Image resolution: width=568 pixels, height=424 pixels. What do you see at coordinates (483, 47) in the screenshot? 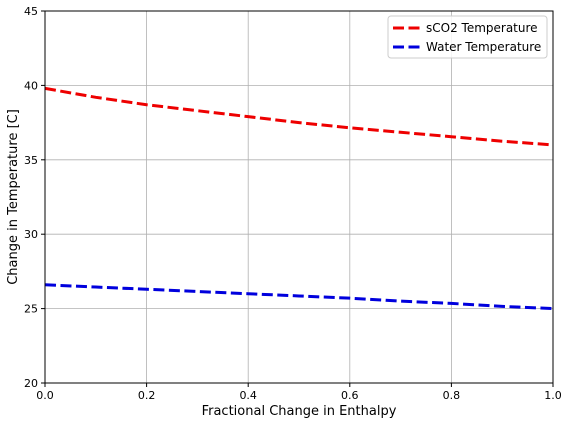
I see `legend-label-1: Water Temperature` at bounding box center [483, 47].